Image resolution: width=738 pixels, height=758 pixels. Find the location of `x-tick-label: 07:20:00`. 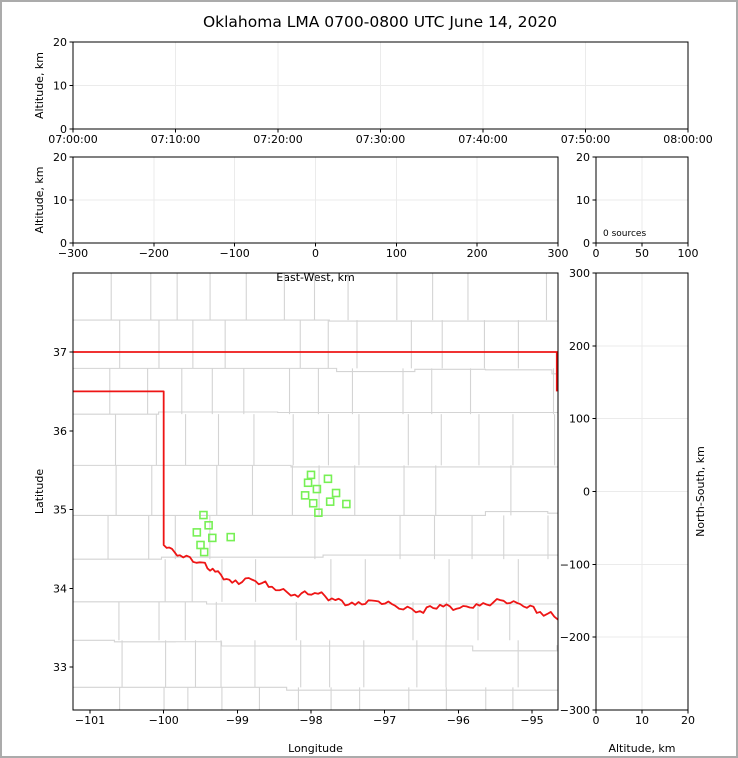

x-tick-label: 07:20:00 is located at coordinates (277, 139).